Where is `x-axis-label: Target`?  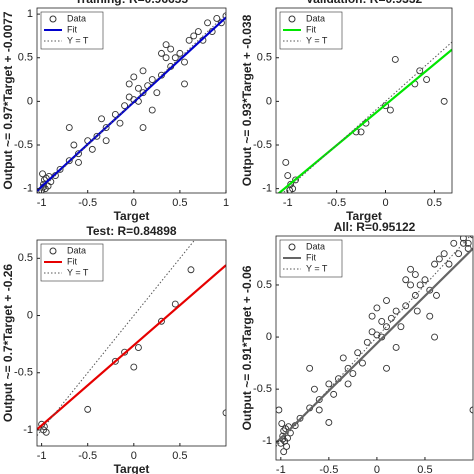
x-axis-label: Target is located at coordinates (132, 216).